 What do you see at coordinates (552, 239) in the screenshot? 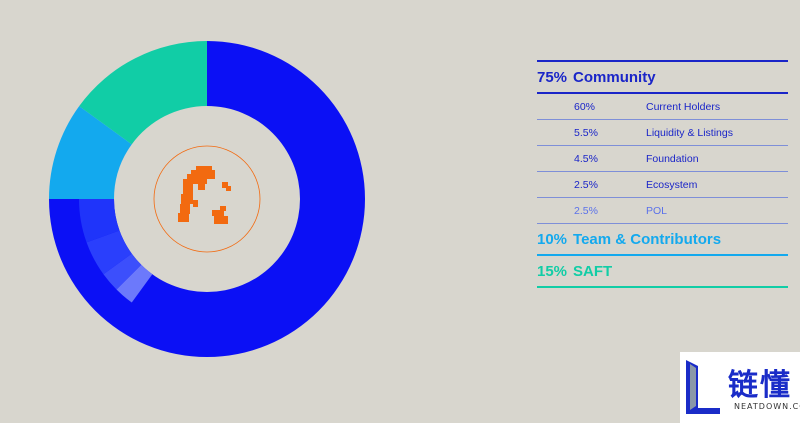
I see `legend-team-pct: 10%` at bounding box center [552, 239].